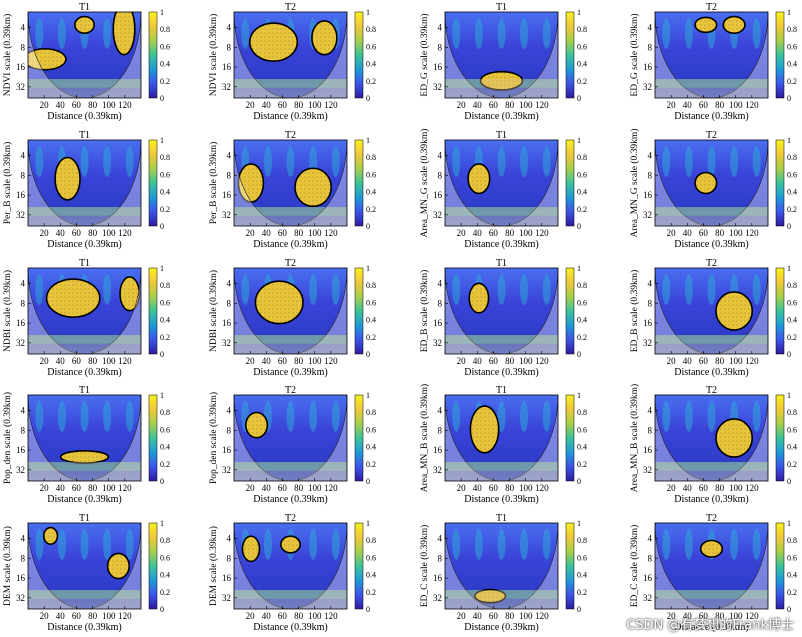 The height and width of the screenshot is (637, 802). Describe the element at coordinates (634, 566) in the screenshot. I see `y-axis-label: ED_C scale (0.39km)` at that location.